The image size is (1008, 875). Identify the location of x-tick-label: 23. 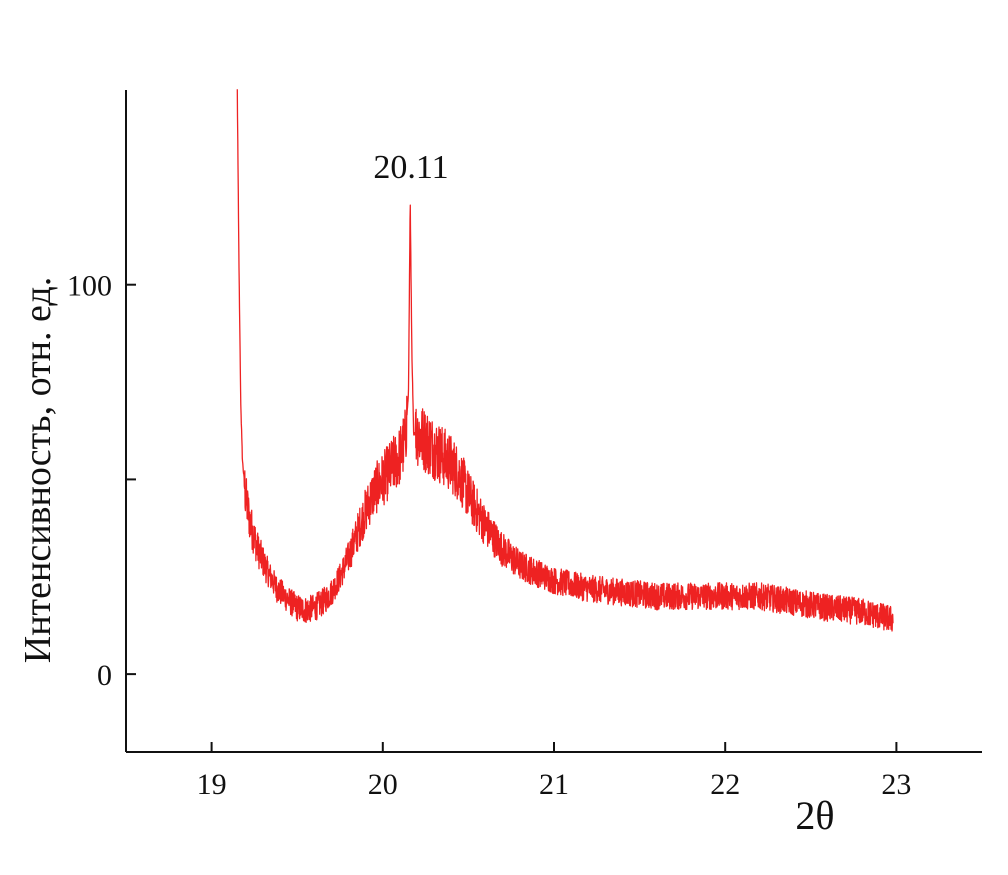
(896, 784).